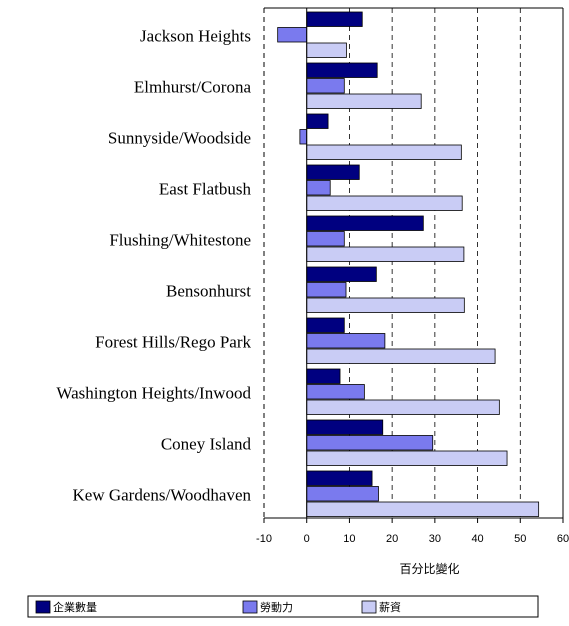  What do you see at coordinates (206, 443) in the screenshot?
I see `category-label: Coney Island` at bounding box center [206, 443].